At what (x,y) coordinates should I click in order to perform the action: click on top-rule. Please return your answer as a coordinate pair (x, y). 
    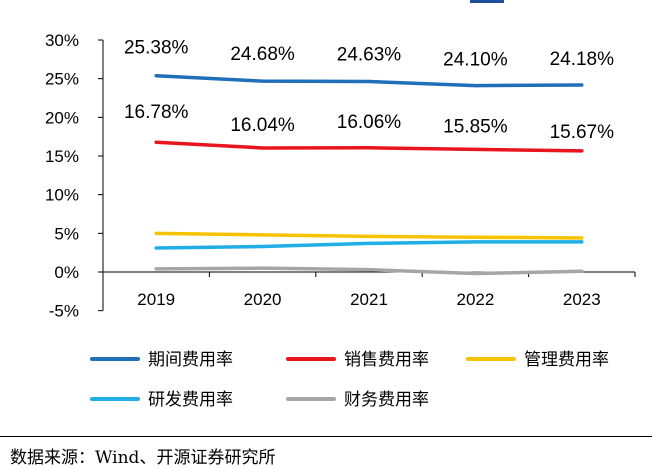
    Looking at the image, I should click on (326, 1).